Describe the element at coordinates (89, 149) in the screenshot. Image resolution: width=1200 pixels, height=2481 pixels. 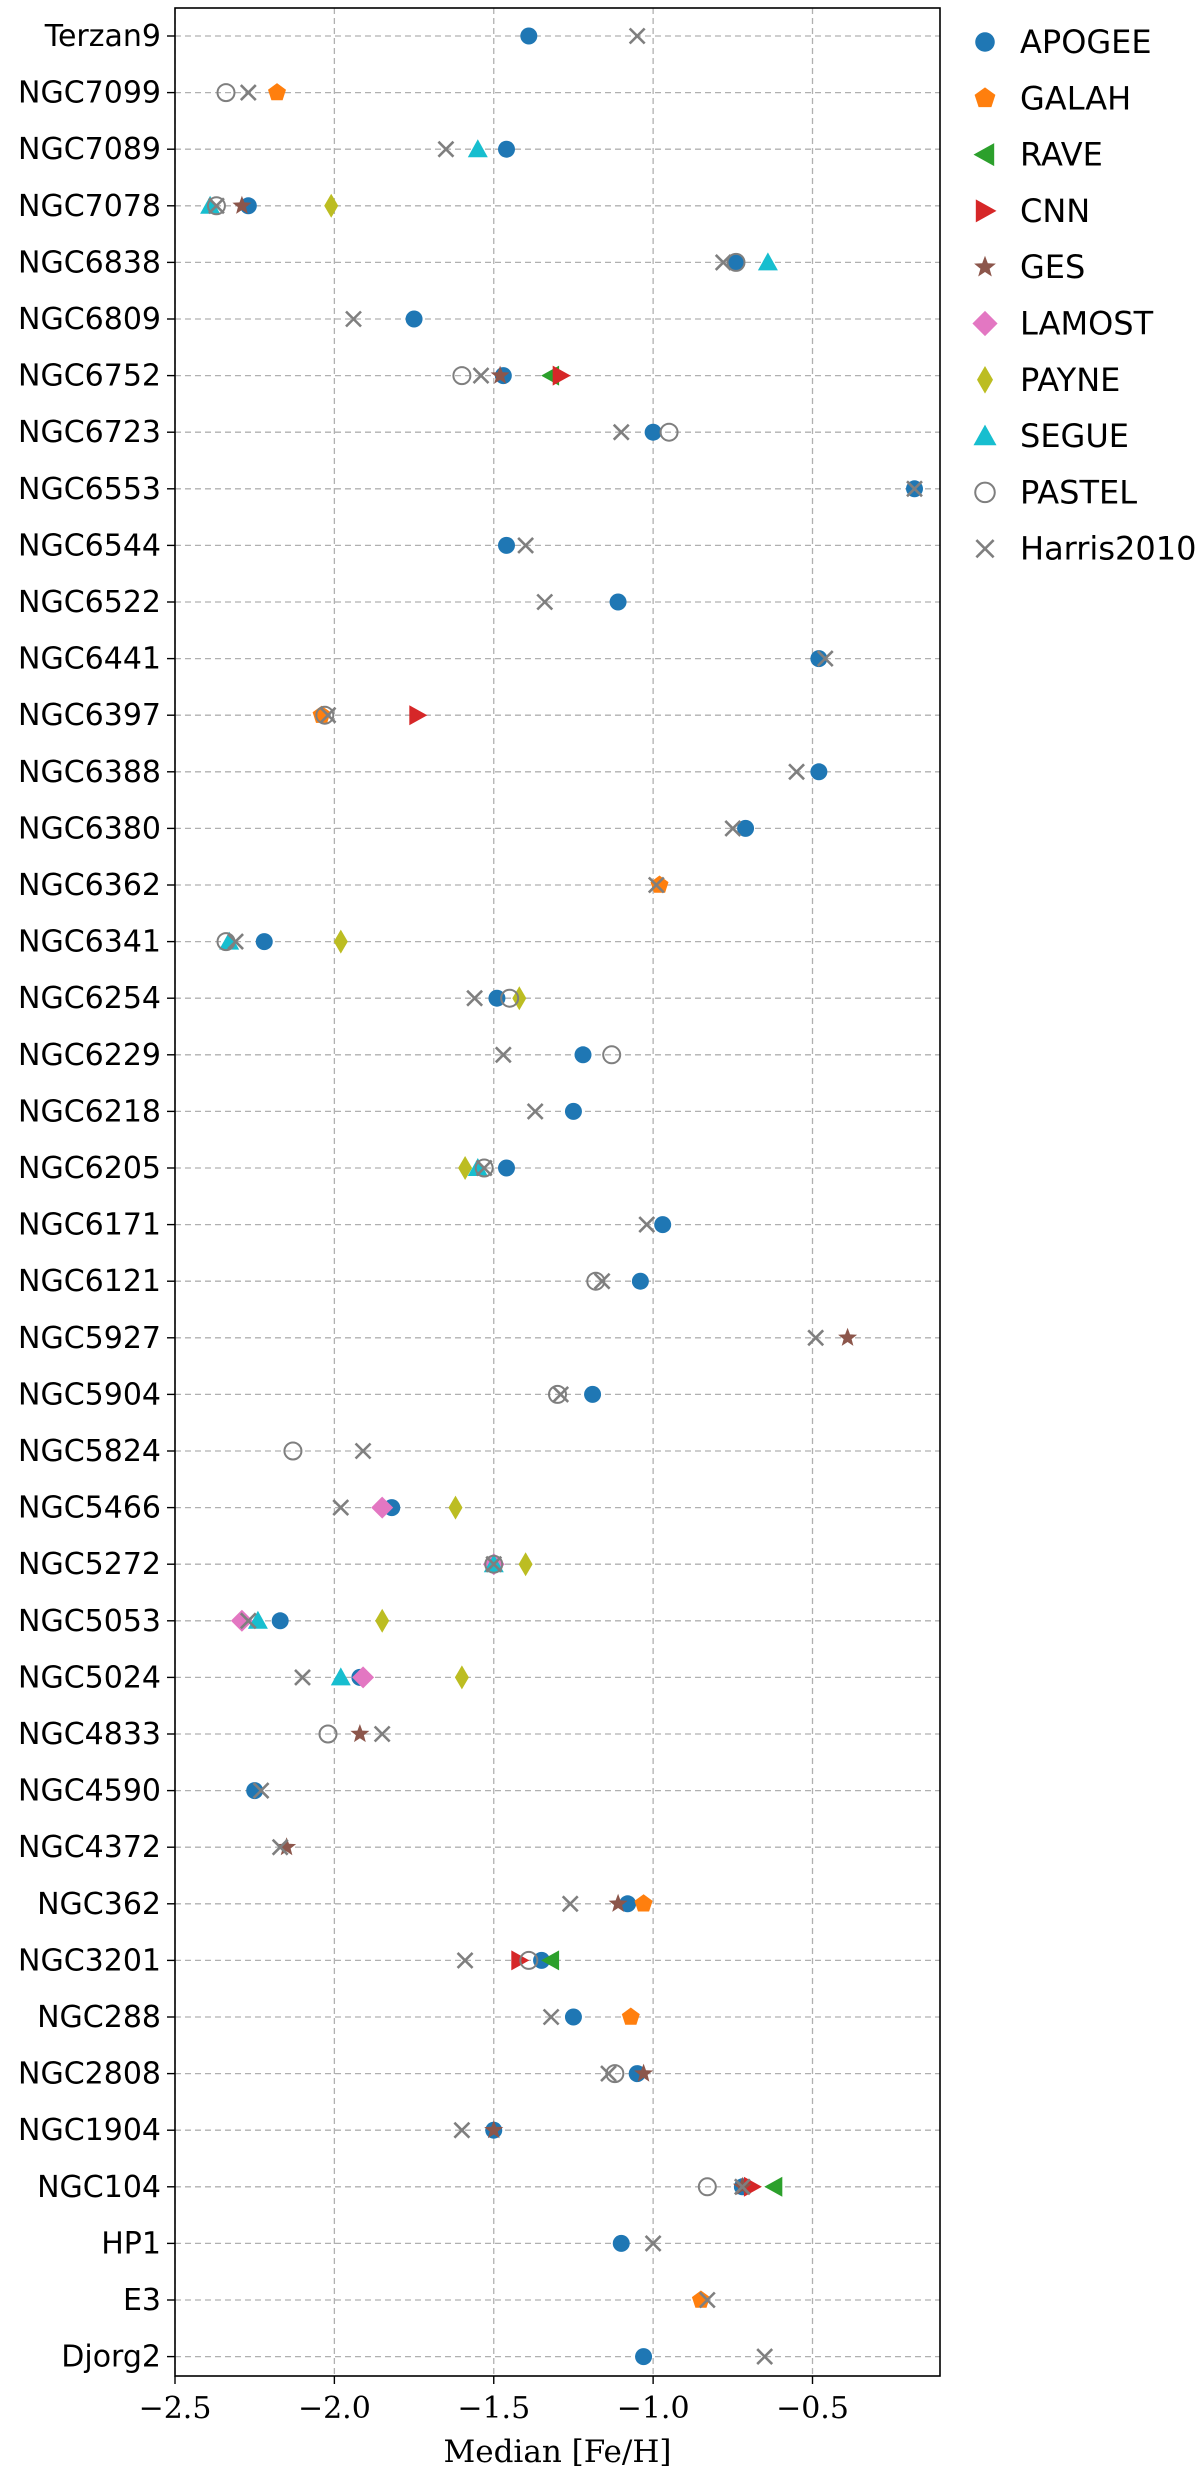
I see `y-tick-label: NGC7089` at that location.